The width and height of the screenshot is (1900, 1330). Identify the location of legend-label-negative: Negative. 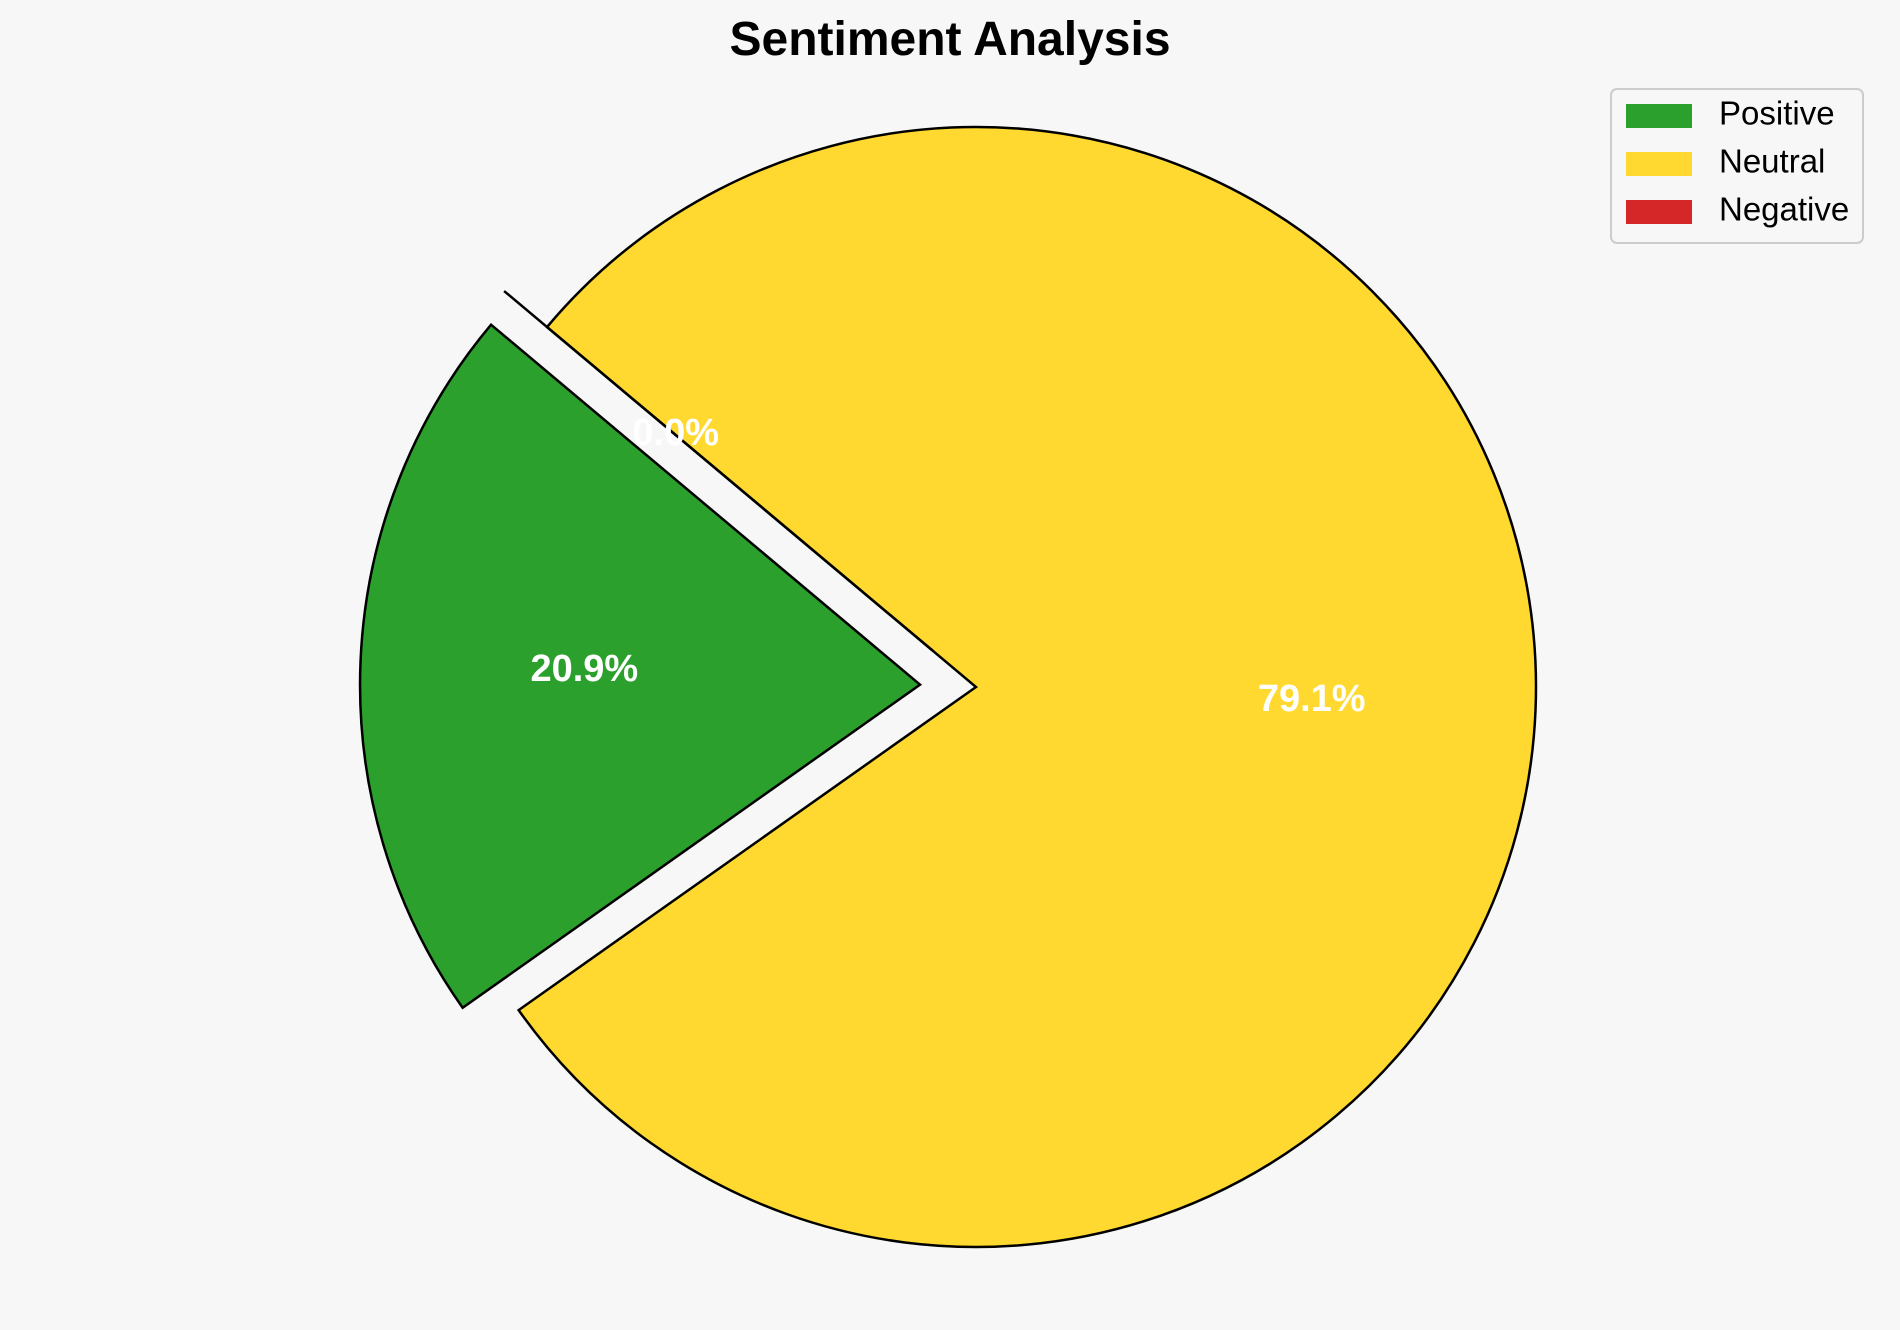
(1784, 209).